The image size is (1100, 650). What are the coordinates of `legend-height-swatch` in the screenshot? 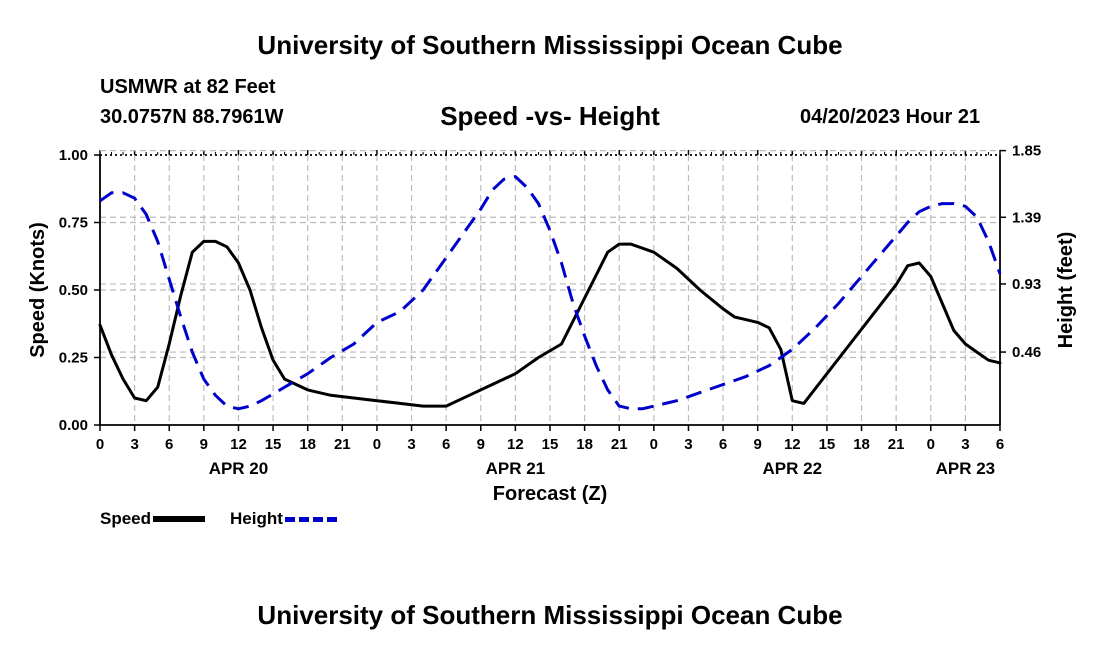 It's located at (310, 519).